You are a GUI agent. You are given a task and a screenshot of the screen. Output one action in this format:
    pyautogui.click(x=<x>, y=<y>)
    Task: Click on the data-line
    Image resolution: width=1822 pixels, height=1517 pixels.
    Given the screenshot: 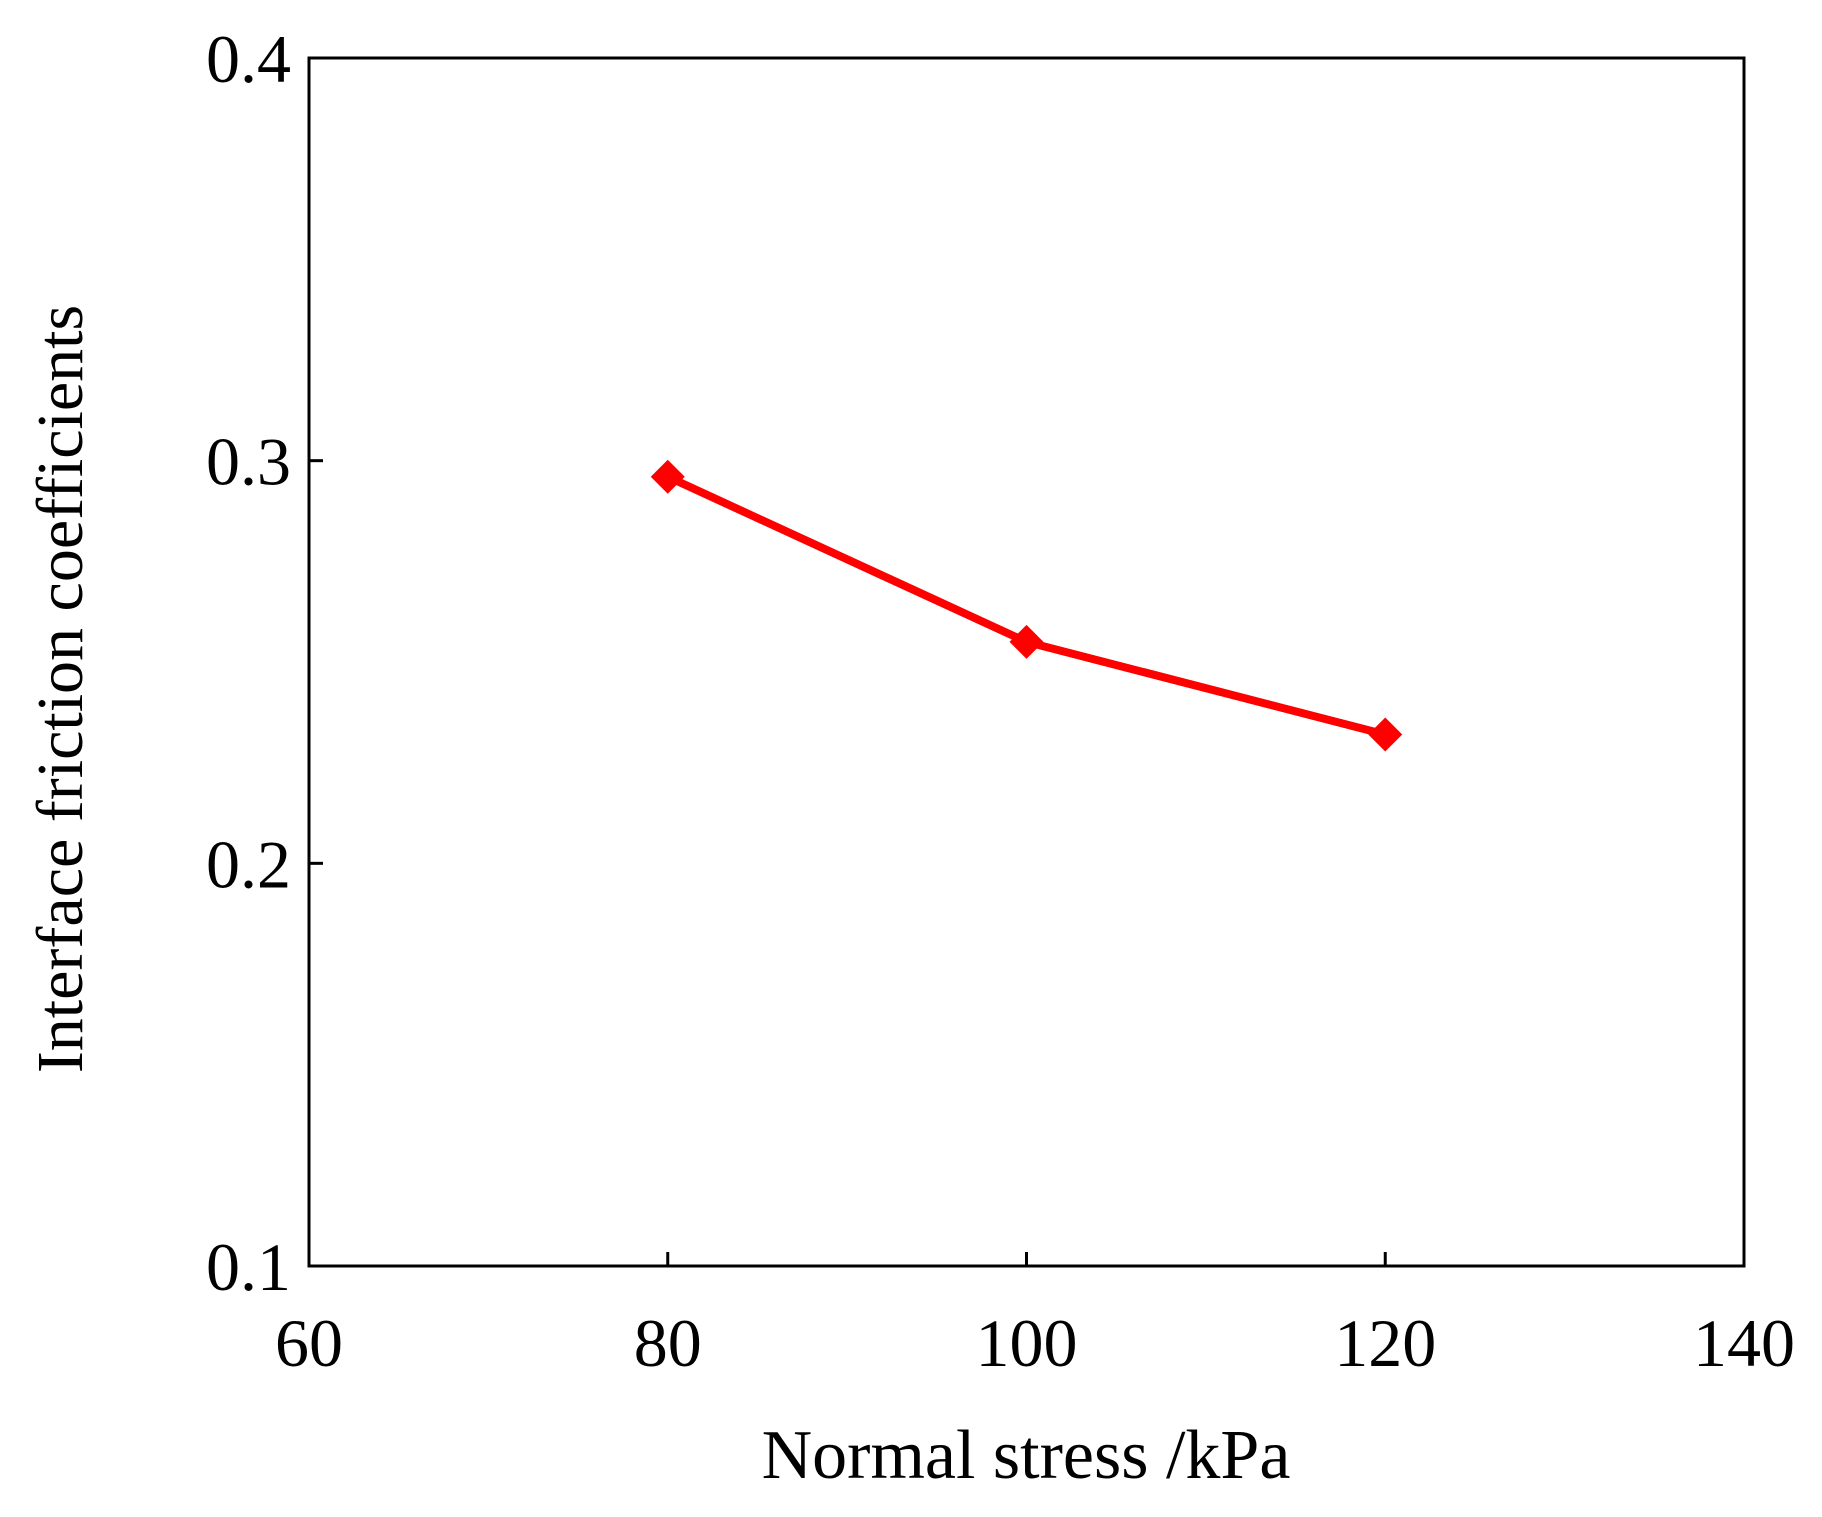 What is the action you would take?
    pyautogui.click(x=1026, y=606)
    